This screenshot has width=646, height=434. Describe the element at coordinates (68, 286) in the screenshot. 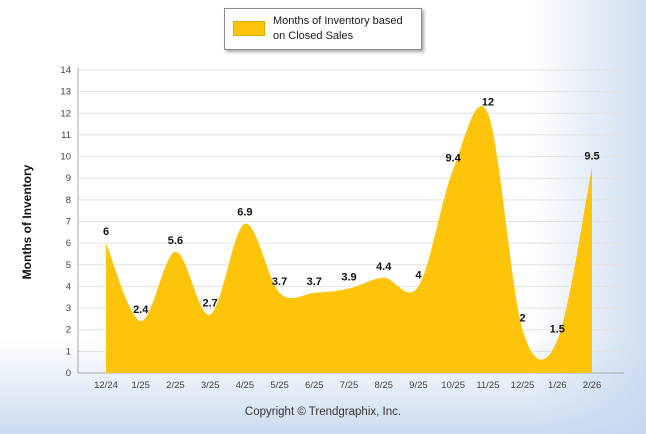

I see `y-tick-label: 4` at that location.